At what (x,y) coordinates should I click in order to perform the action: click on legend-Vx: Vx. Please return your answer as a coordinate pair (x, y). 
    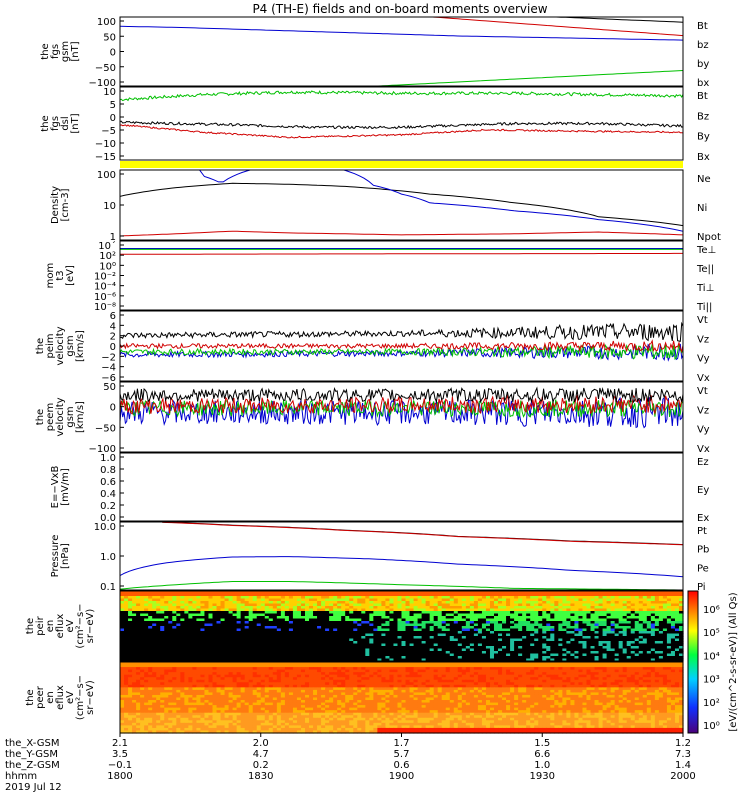
    Looking at the image, I should click on (703, 449).